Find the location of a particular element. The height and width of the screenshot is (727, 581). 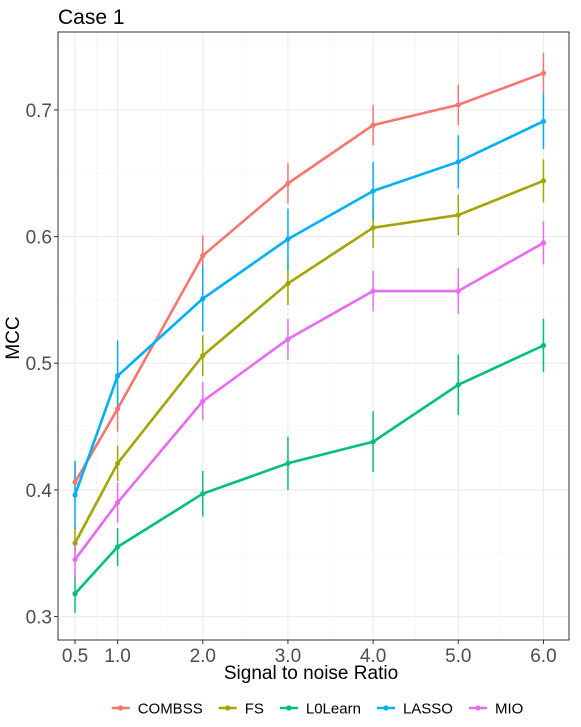

x-axis-title: Signal to noise Ratio is located at coordinates (311, 673).